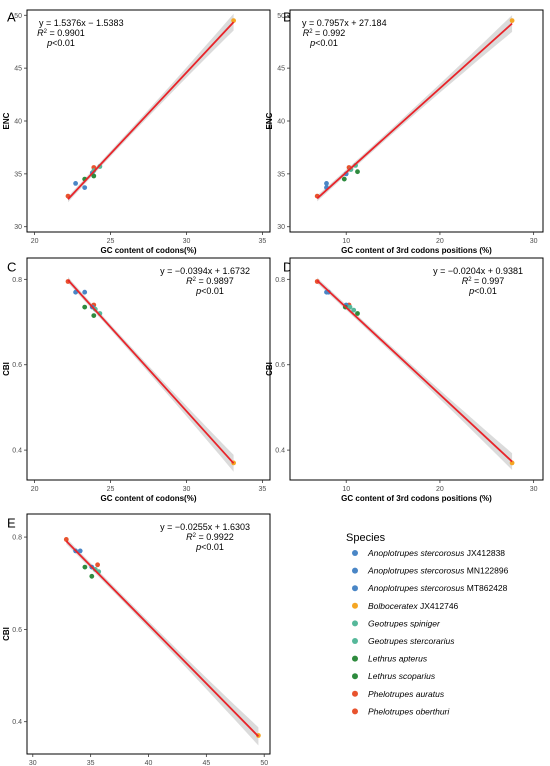 Image resolution: width=550 pixels, height=766 pixels. I want to click on data-point-pob, so click(97, 565).